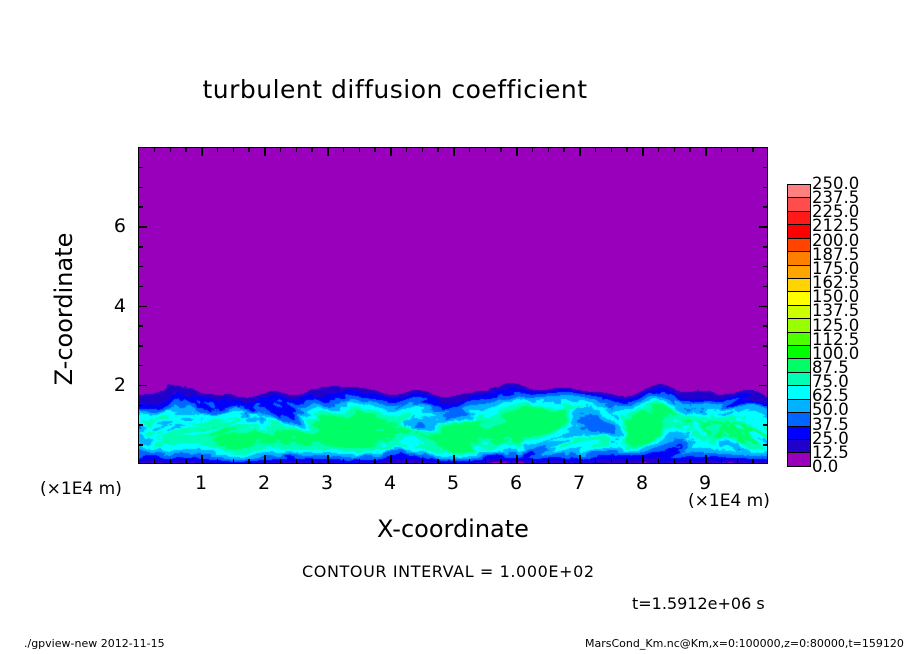 The height and width of the screenshot is (654, 904). What do you see at coordinates (836, 283) in the screenshot?
I see `colorbar-label: 162.5` at bounding box center [836, 283].